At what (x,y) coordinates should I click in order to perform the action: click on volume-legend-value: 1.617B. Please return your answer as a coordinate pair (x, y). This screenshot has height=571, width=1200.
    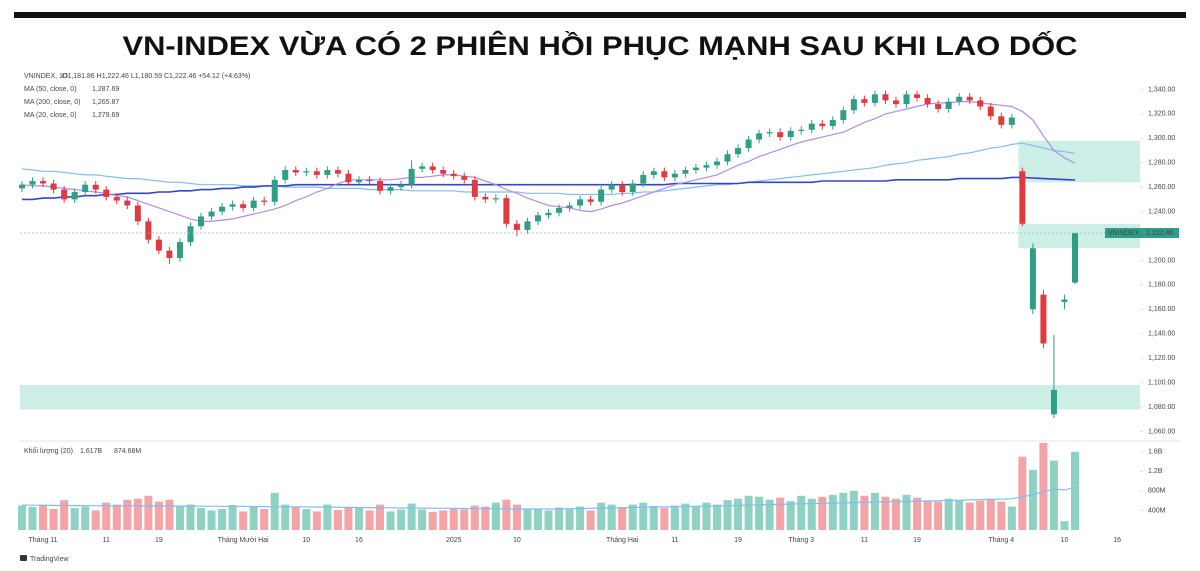
    Looking at the image, I should click on (91, 451).